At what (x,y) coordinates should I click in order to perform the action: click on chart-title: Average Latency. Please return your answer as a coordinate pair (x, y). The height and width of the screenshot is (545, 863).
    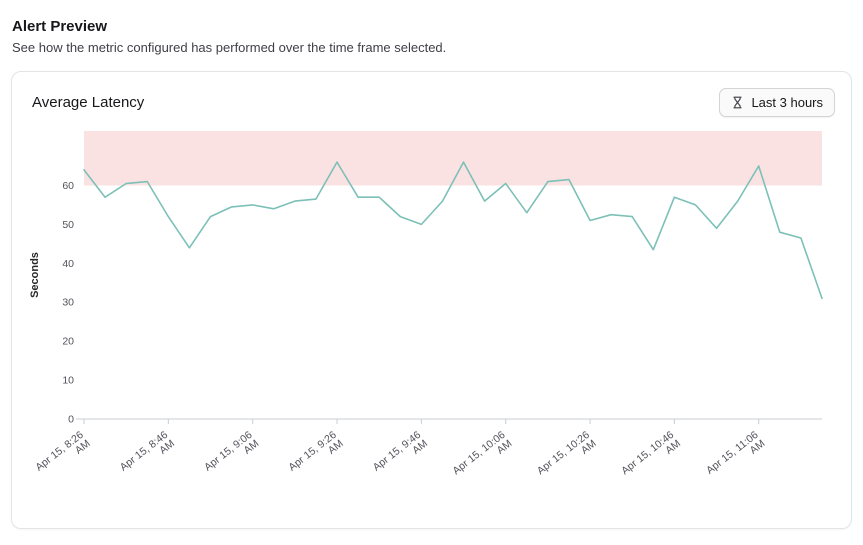
    Looking at the image, I should click on (88, 102).